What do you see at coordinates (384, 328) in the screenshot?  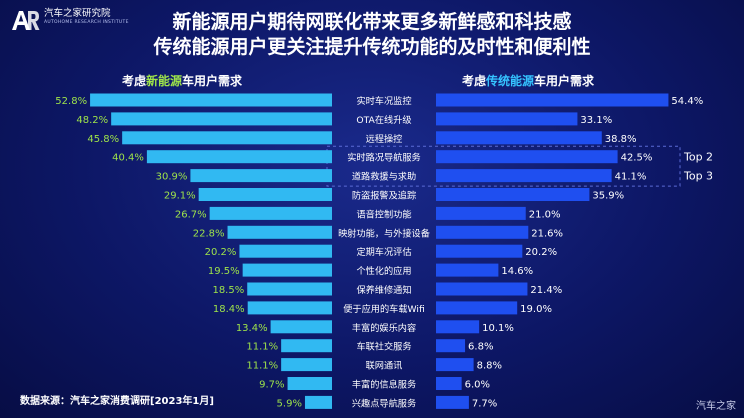 I see `category-label-12: 丰富的娱乐内容` at bounding box center [384, 328].